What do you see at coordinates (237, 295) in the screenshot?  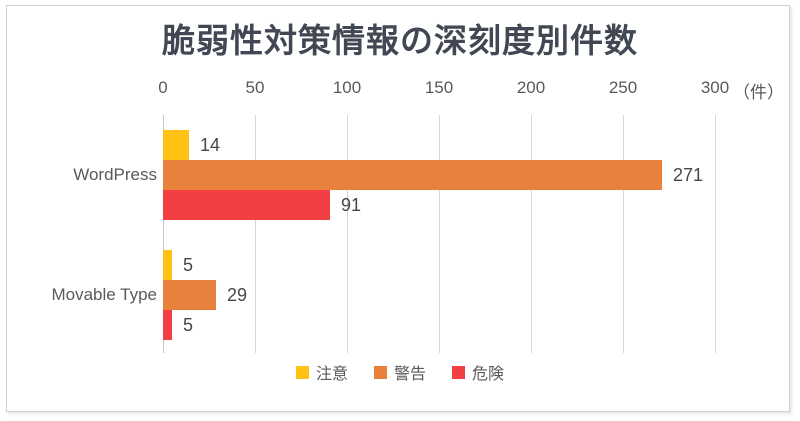 I see `value-label-series1-cat1: 29` at bounding box center [237, 295].